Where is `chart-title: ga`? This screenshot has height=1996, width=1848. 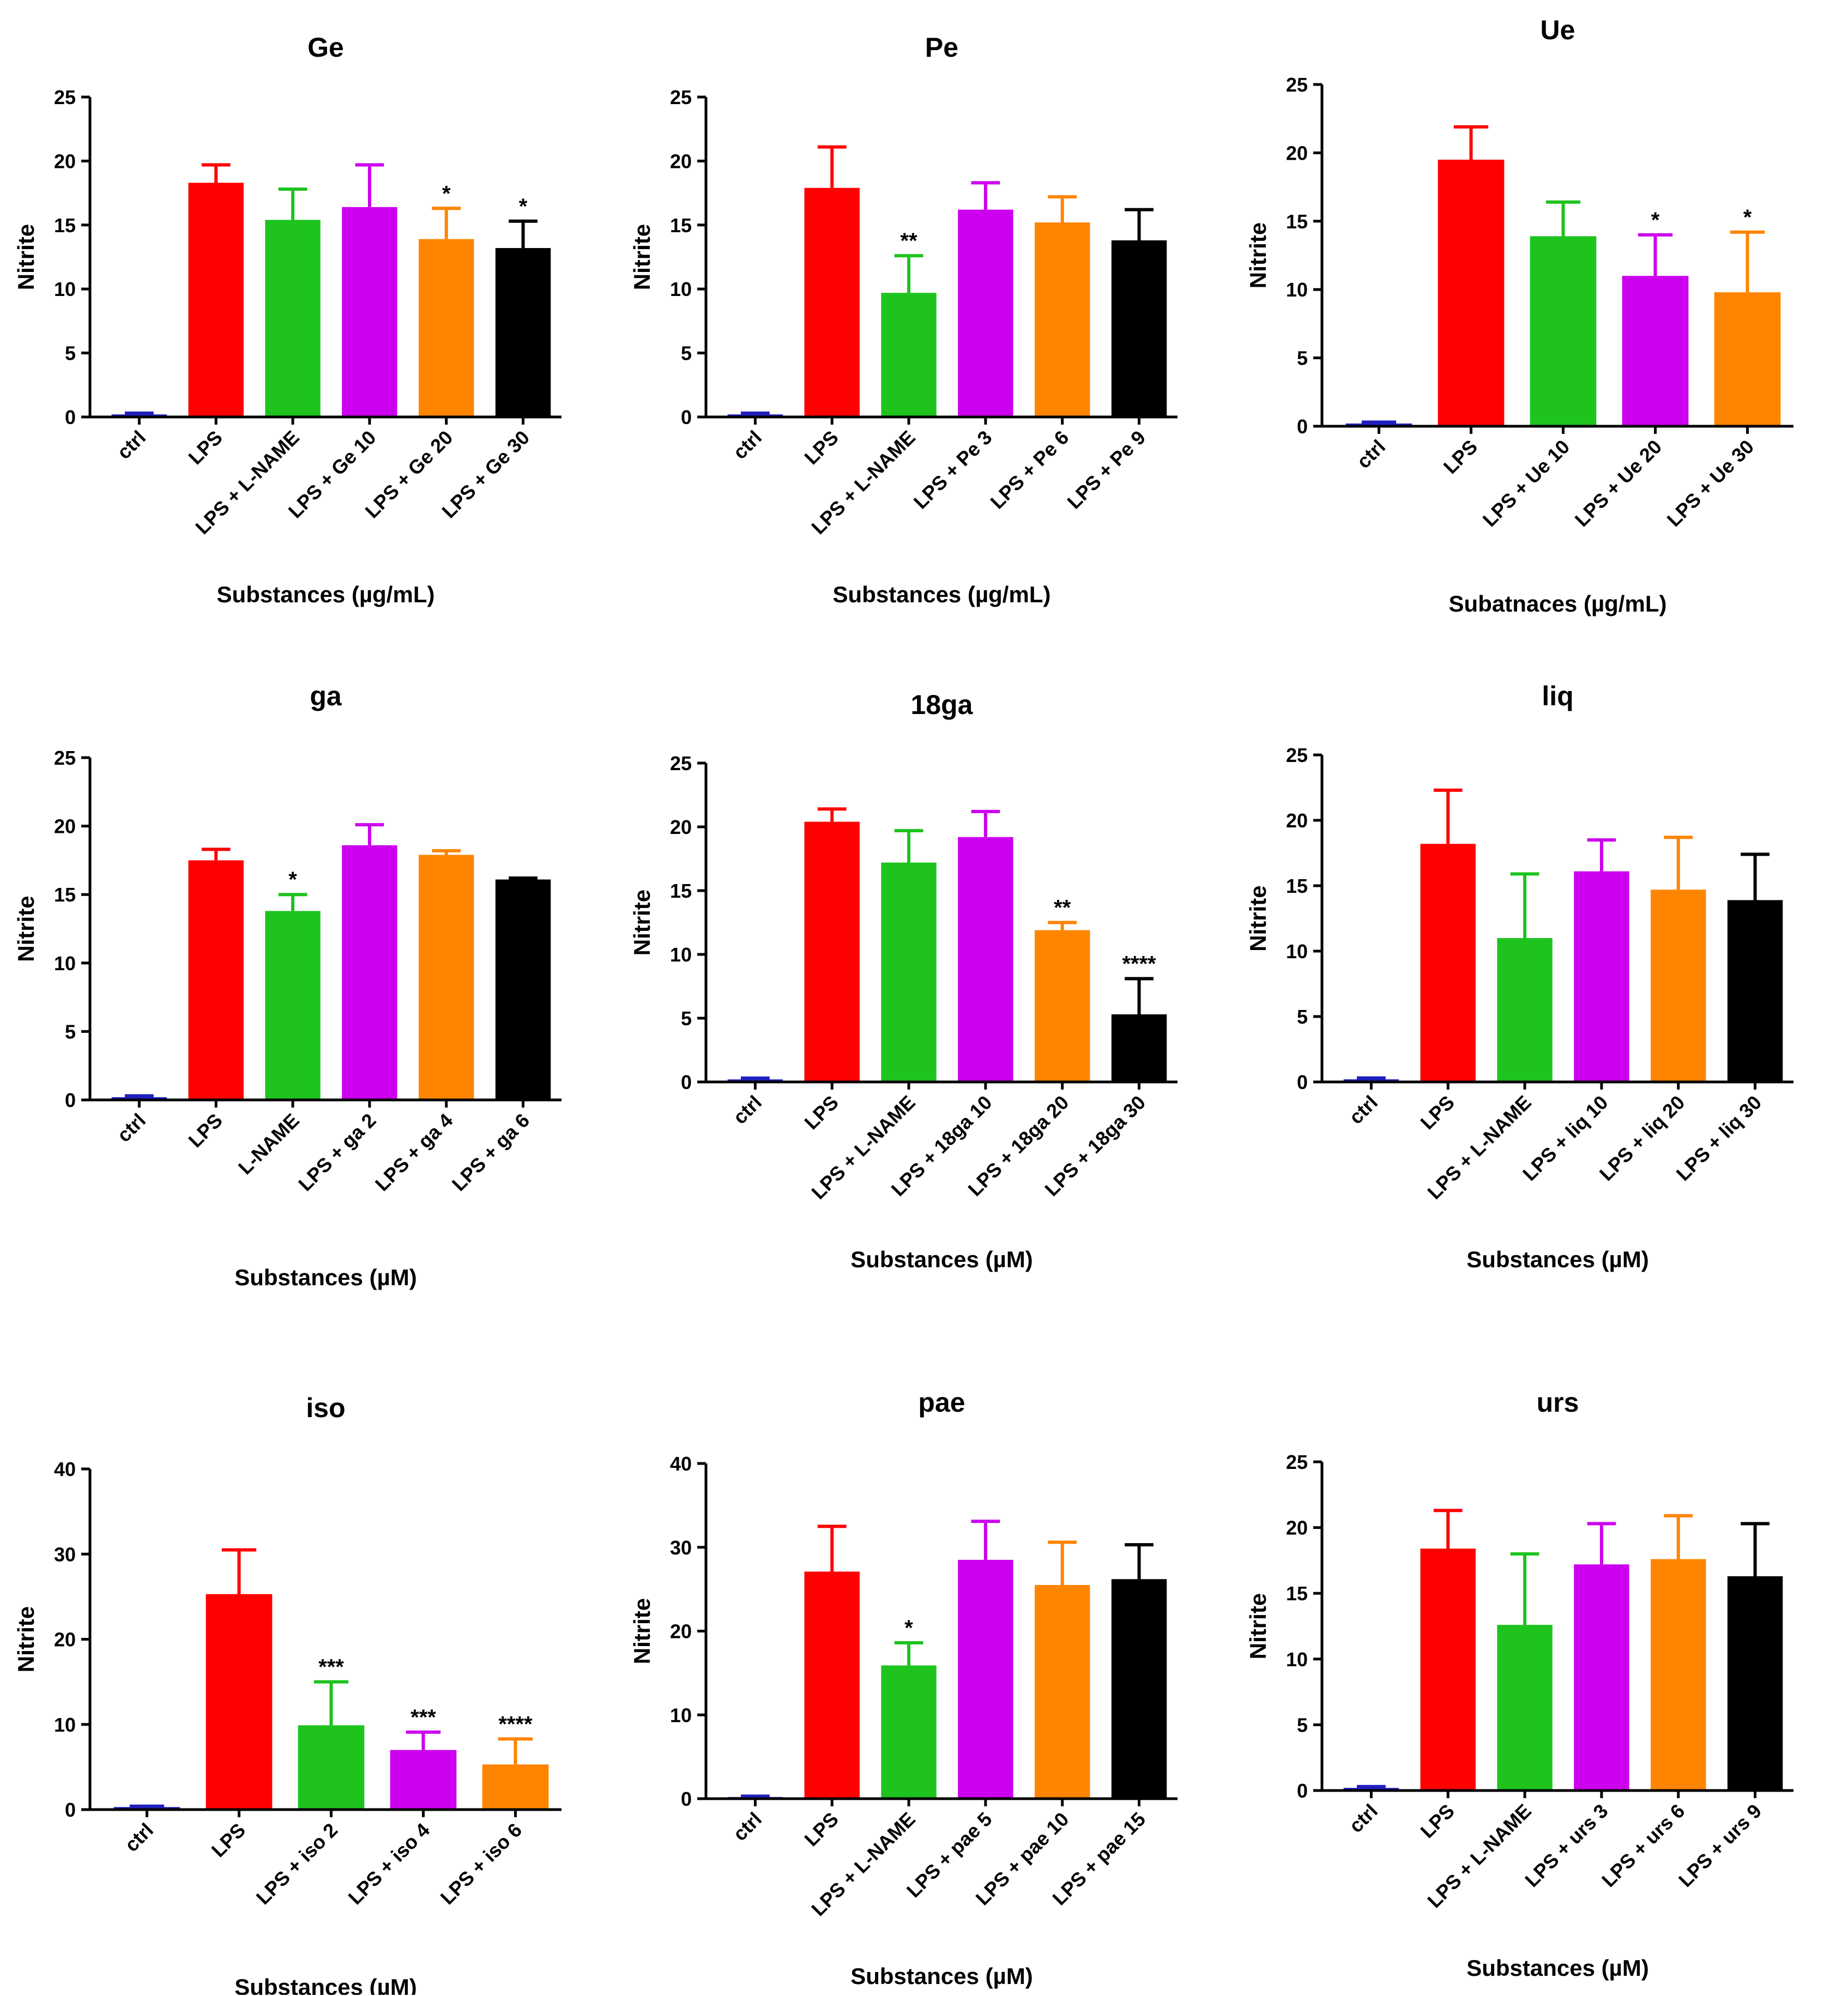
chart-title: ga is located at coordinates (326, 696).